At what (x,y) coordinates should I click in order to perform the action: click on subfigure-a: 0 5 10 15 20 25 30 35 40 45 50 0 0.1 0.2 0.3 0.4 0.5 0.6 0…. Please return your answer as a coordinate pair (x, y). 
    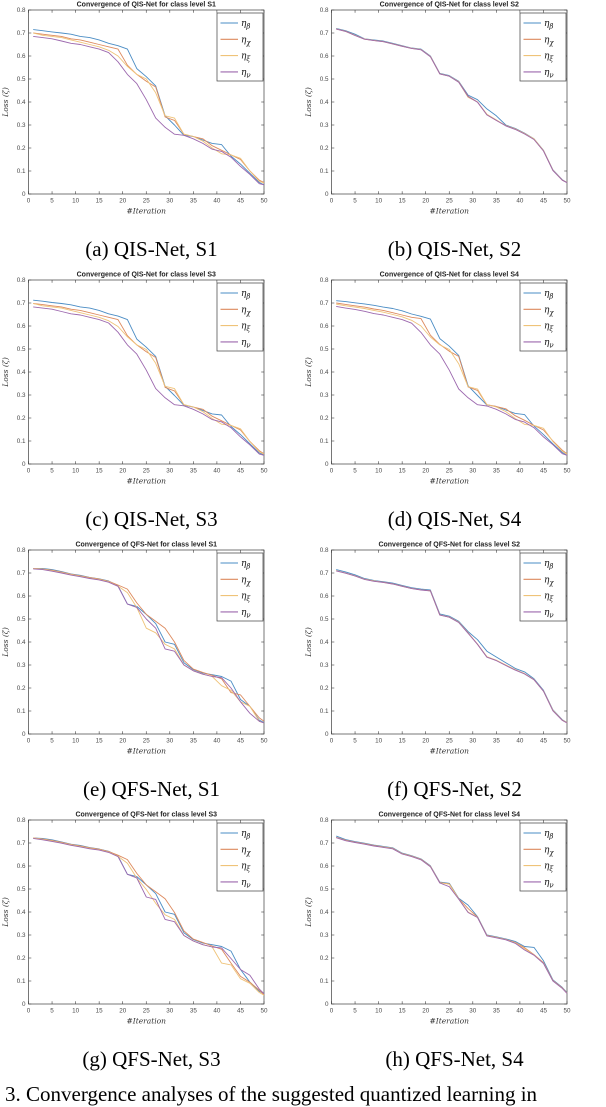
    Looking at the image, I should click on (151, 135).